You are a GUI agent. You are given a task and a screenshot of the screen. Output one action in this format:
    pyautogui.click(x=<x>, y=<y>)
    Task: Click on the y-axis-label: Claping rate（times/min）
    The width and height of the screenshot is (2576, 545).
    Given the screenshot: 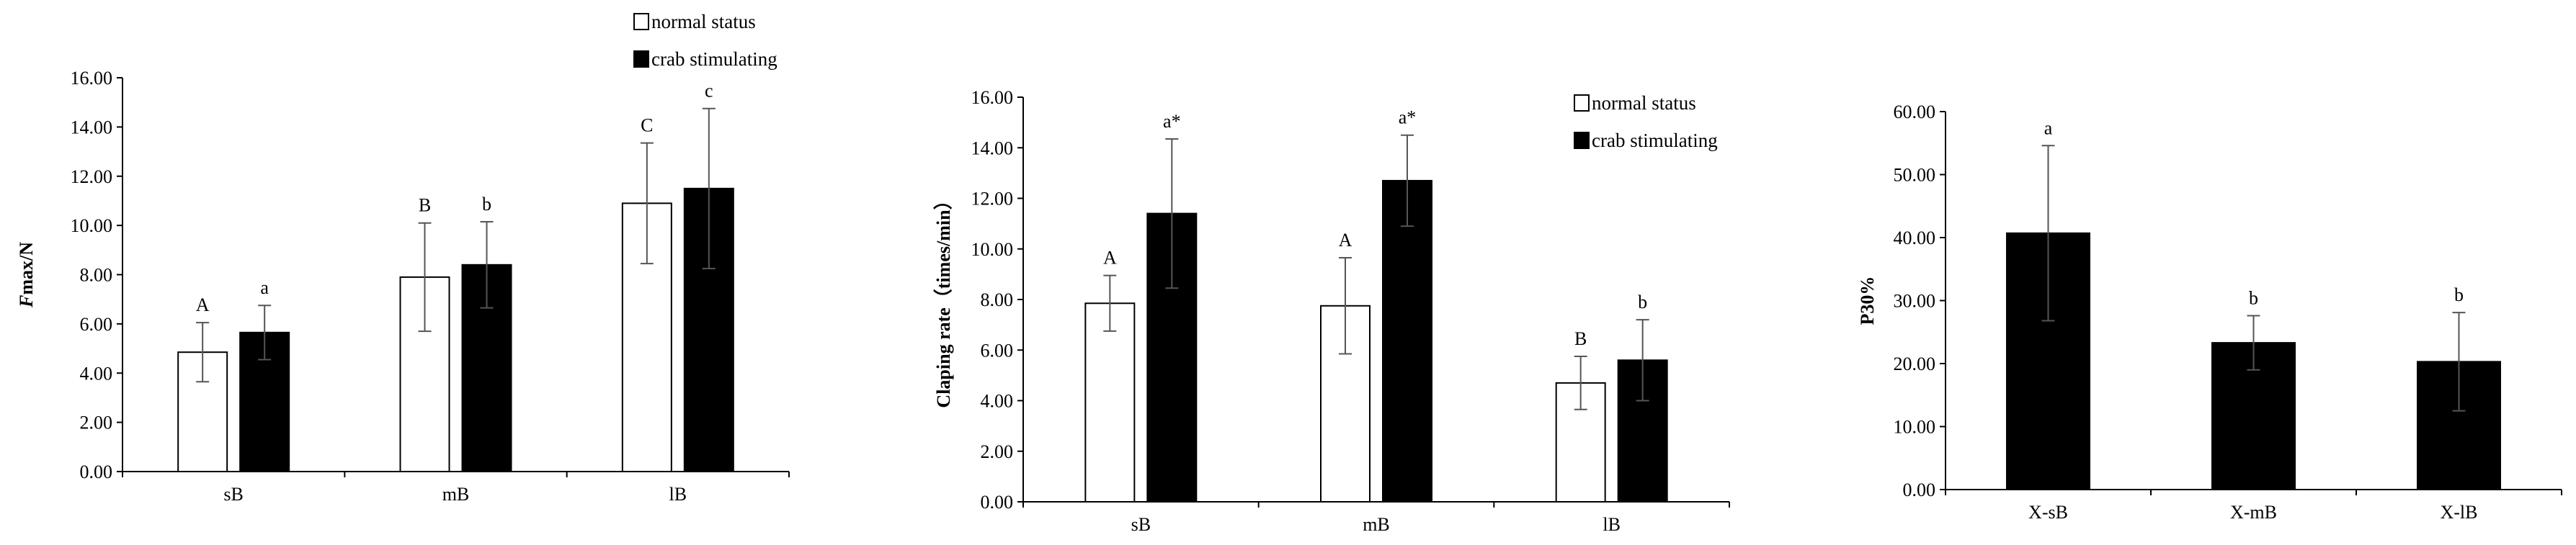 What is the action you would take?
    pyautogui.click(x=943, y=299)
    